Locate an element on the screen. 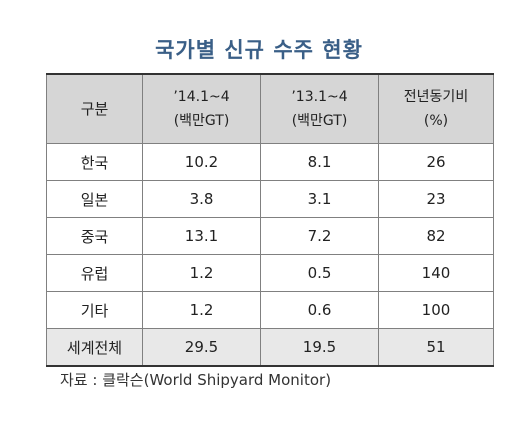 Image resolution: width=518 pixels, height=423 pixels. table-row: 한국 10.2 8.1 26 is located at coordinates (270, 162).